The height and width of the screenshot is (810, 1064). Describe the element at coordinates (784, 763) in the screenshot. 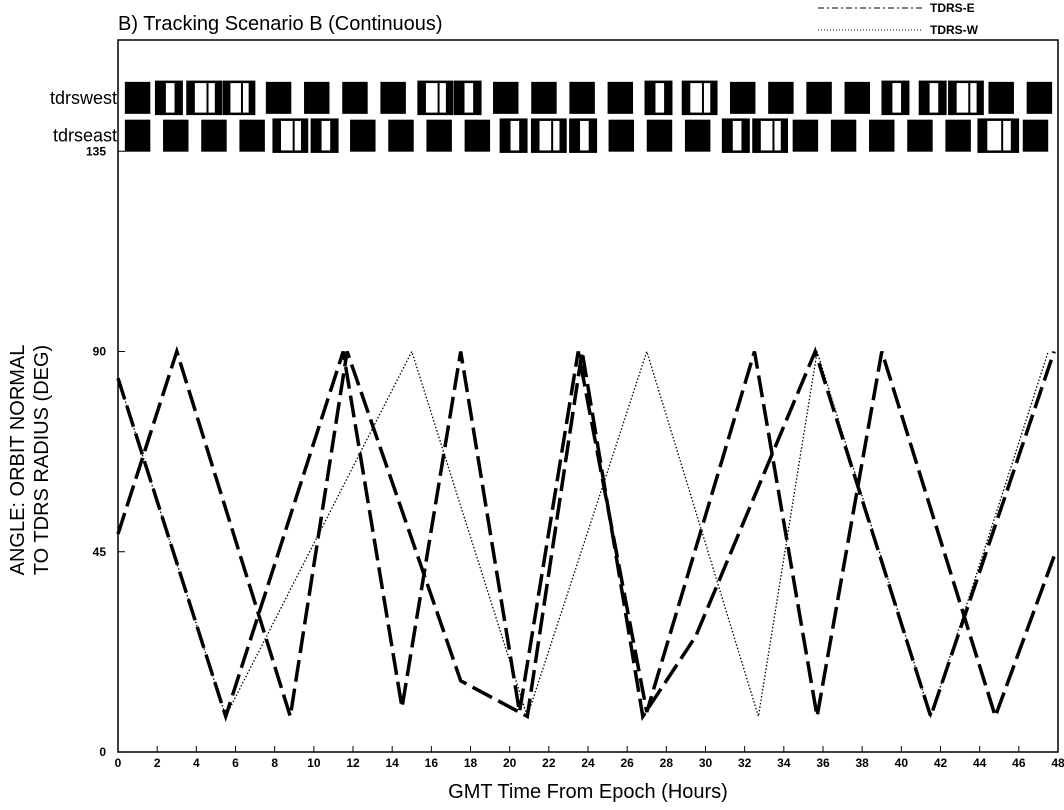

I see `x-tick-label: 34` at that location.